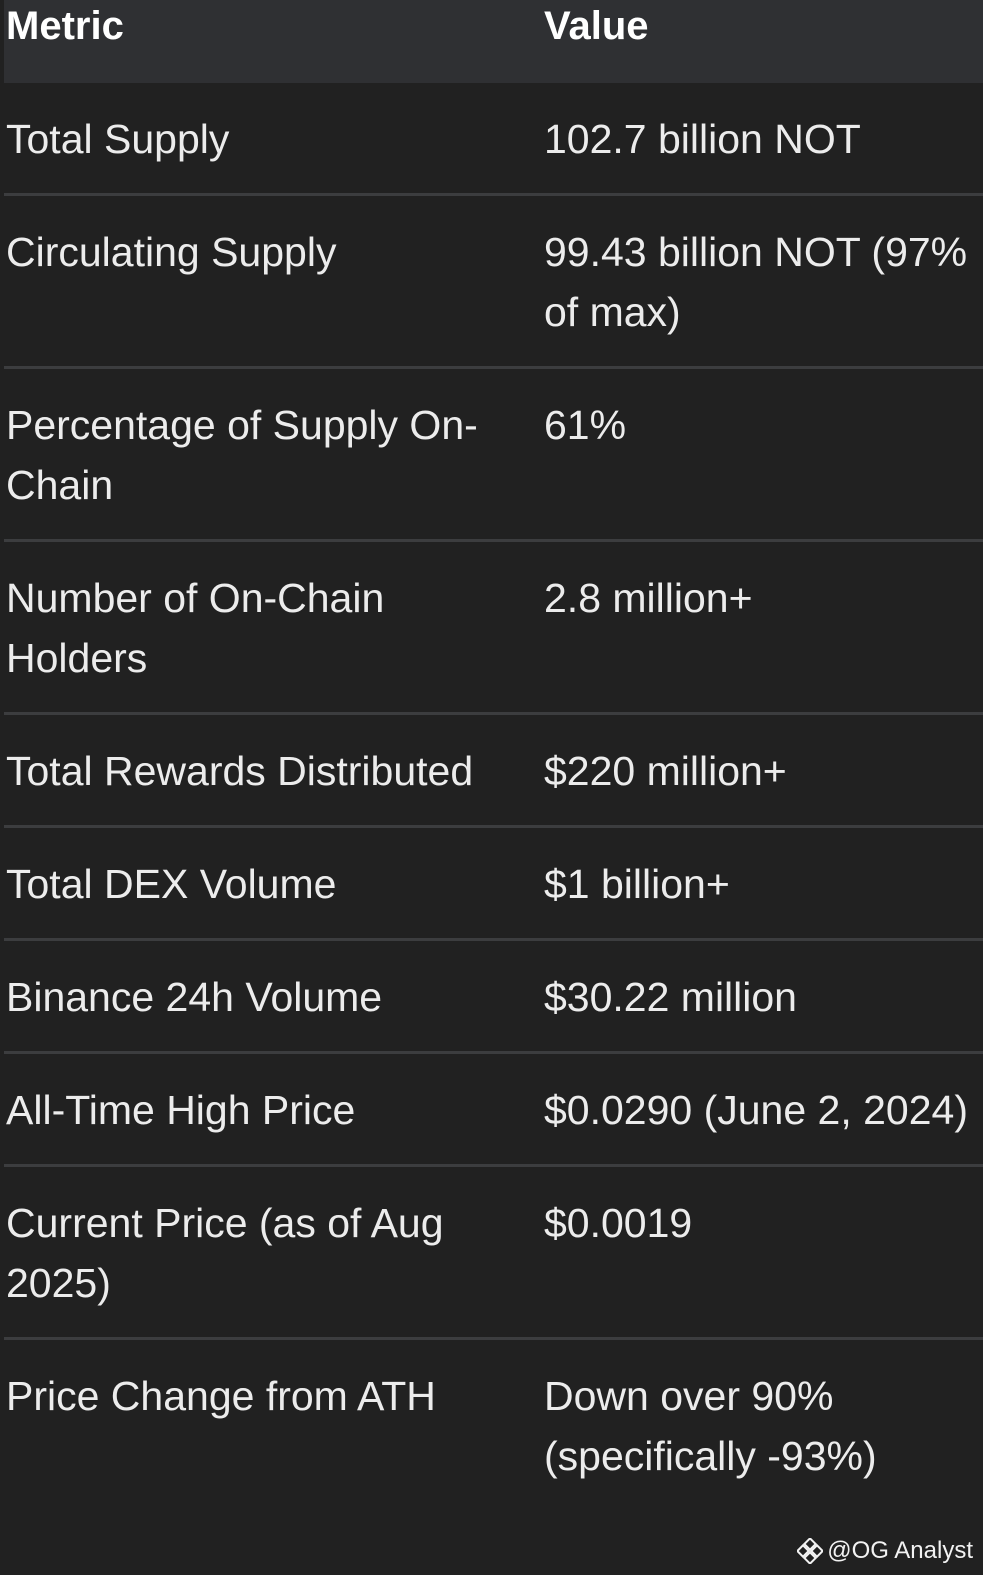 The image size is (983, 1575). What do you see at coordinates (493, 454) in the screenshot?
I see `table-row: Percentage of Supply On-Chain 61%` at bounding box center [493, 454].